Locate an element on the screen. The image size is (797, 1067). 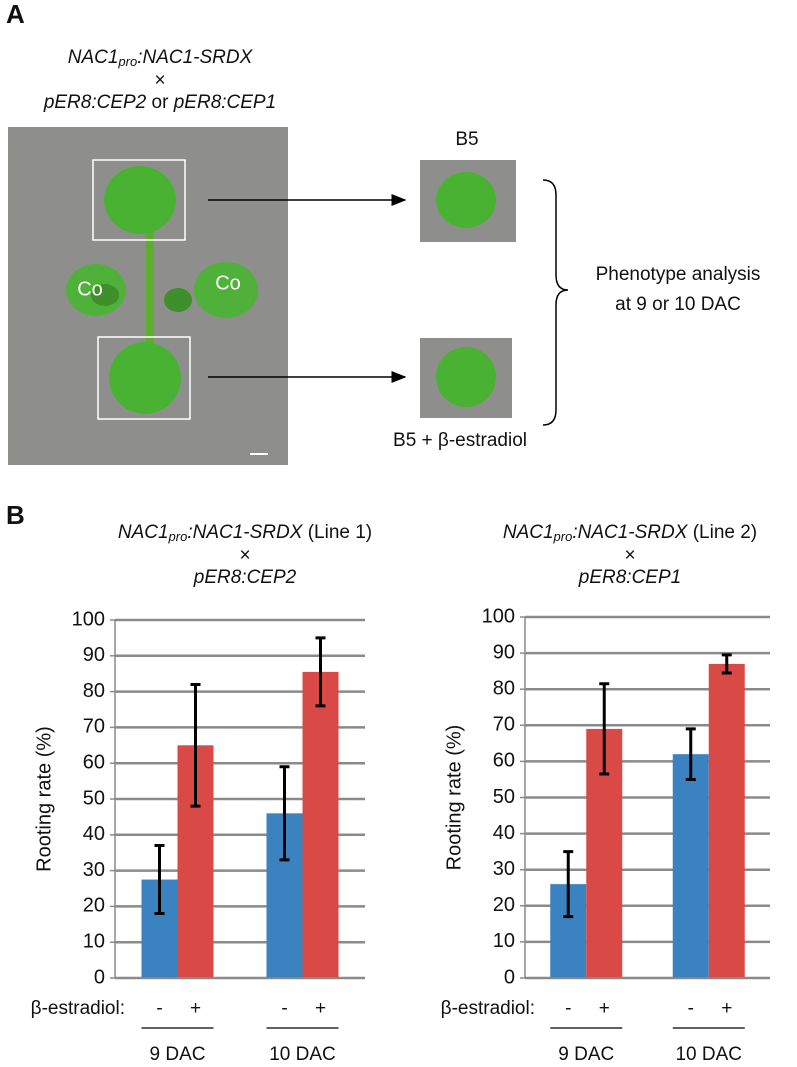
analysis-text: at 9 or 10 DAC is located at coordinates (678, 304).